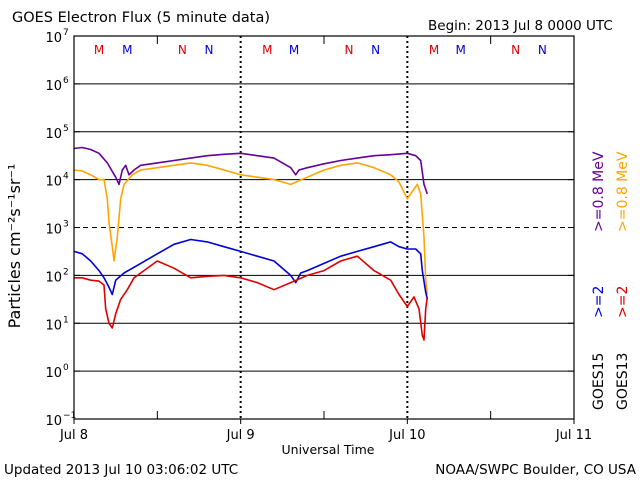 The height and width of the screenshot is (480, 640). I want to click on legend-goes15-08mev: >=0.8 MeV, so click(599, 191).